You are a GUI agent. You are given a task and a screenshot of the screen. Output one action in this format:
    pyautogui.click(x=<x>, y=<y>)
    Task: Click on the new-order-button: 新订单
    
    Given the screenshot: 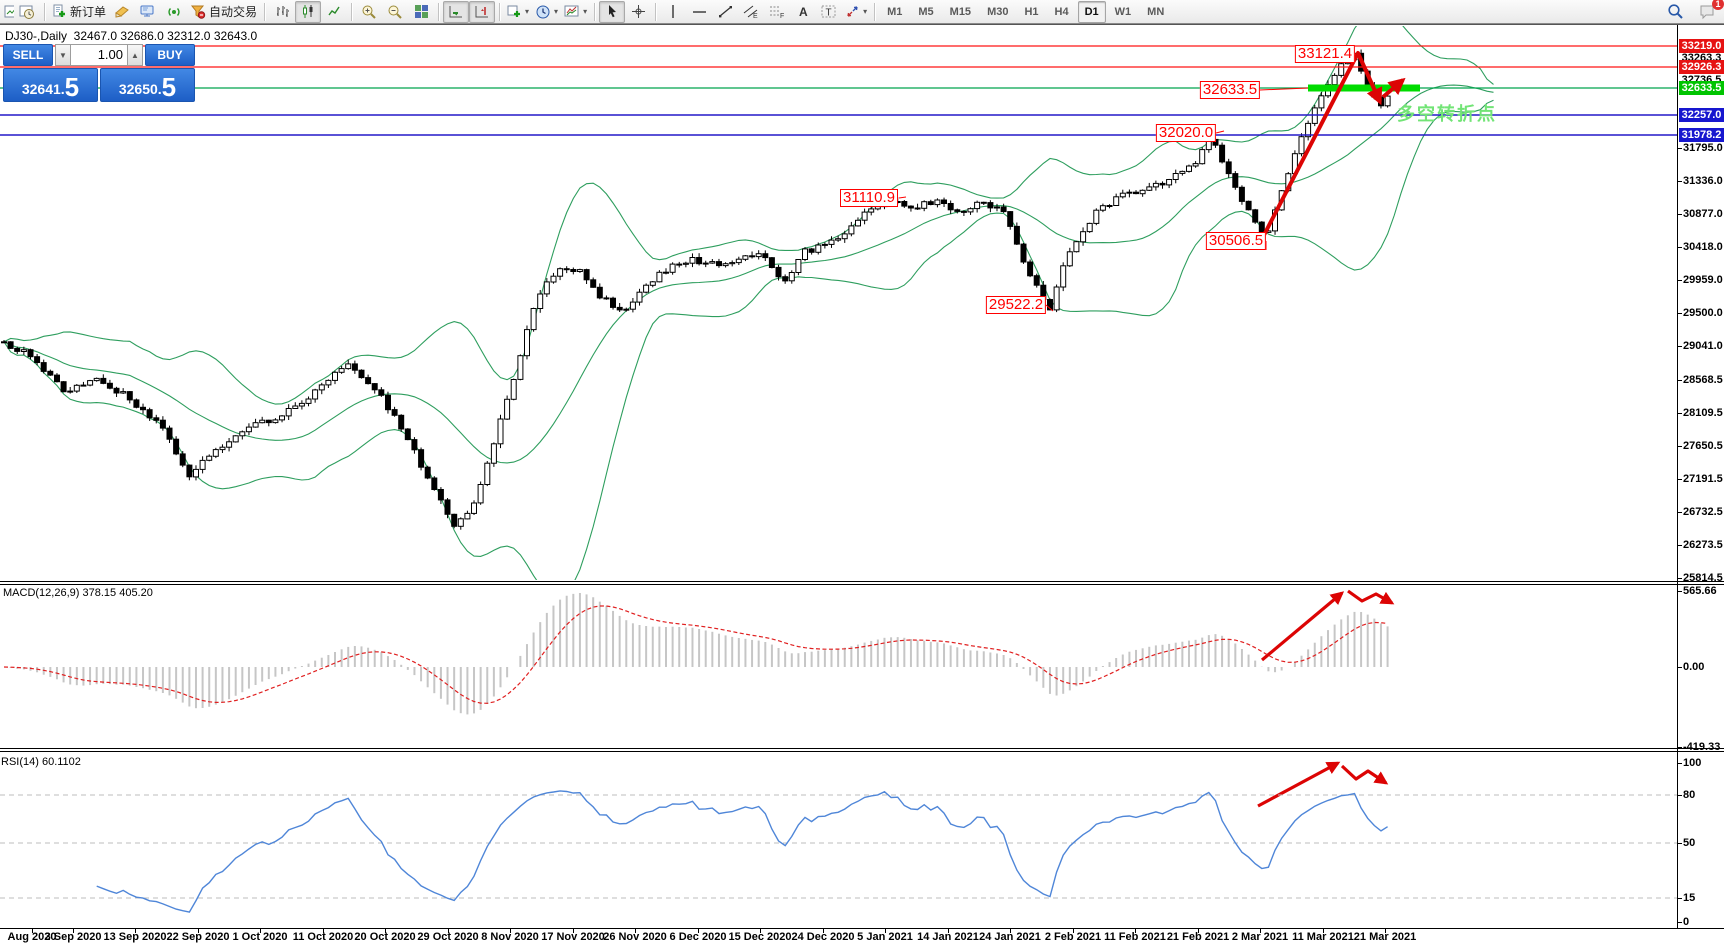 What is the action you would take?
    pyautogui.click(x=79, y=12)
    